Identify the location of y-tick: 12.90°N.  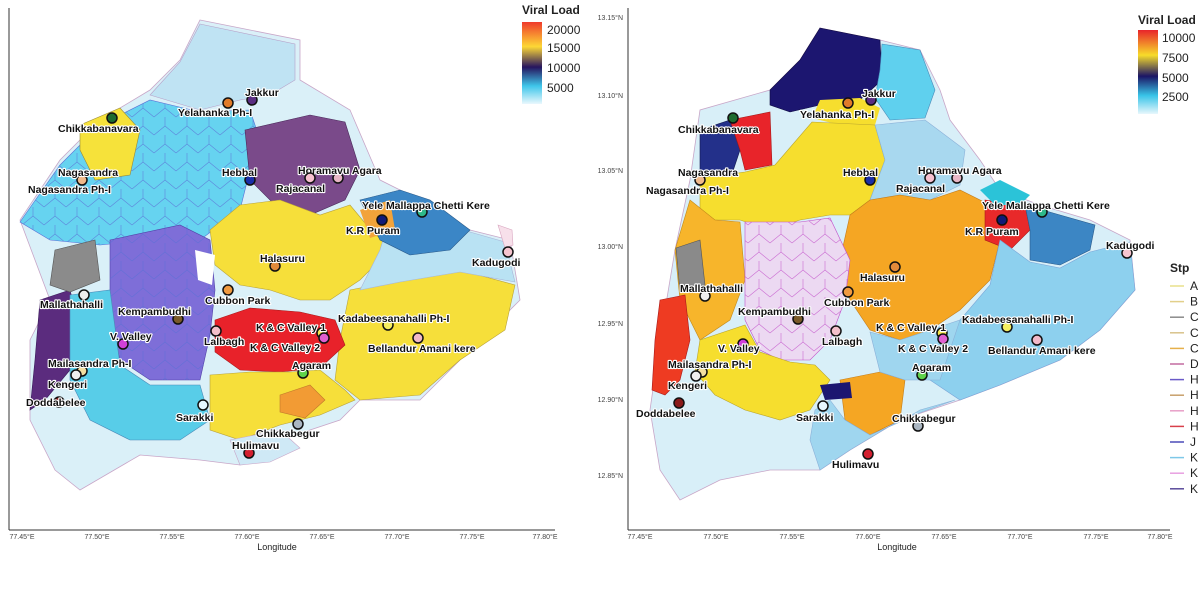
(610, 400).